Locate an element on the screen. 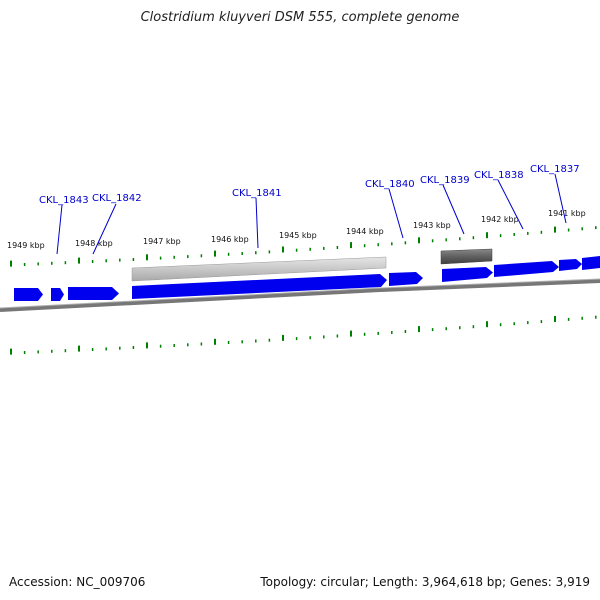 The image size is (600, 600). gene-label: CKL_1842 is located at coordinates (117, 198).